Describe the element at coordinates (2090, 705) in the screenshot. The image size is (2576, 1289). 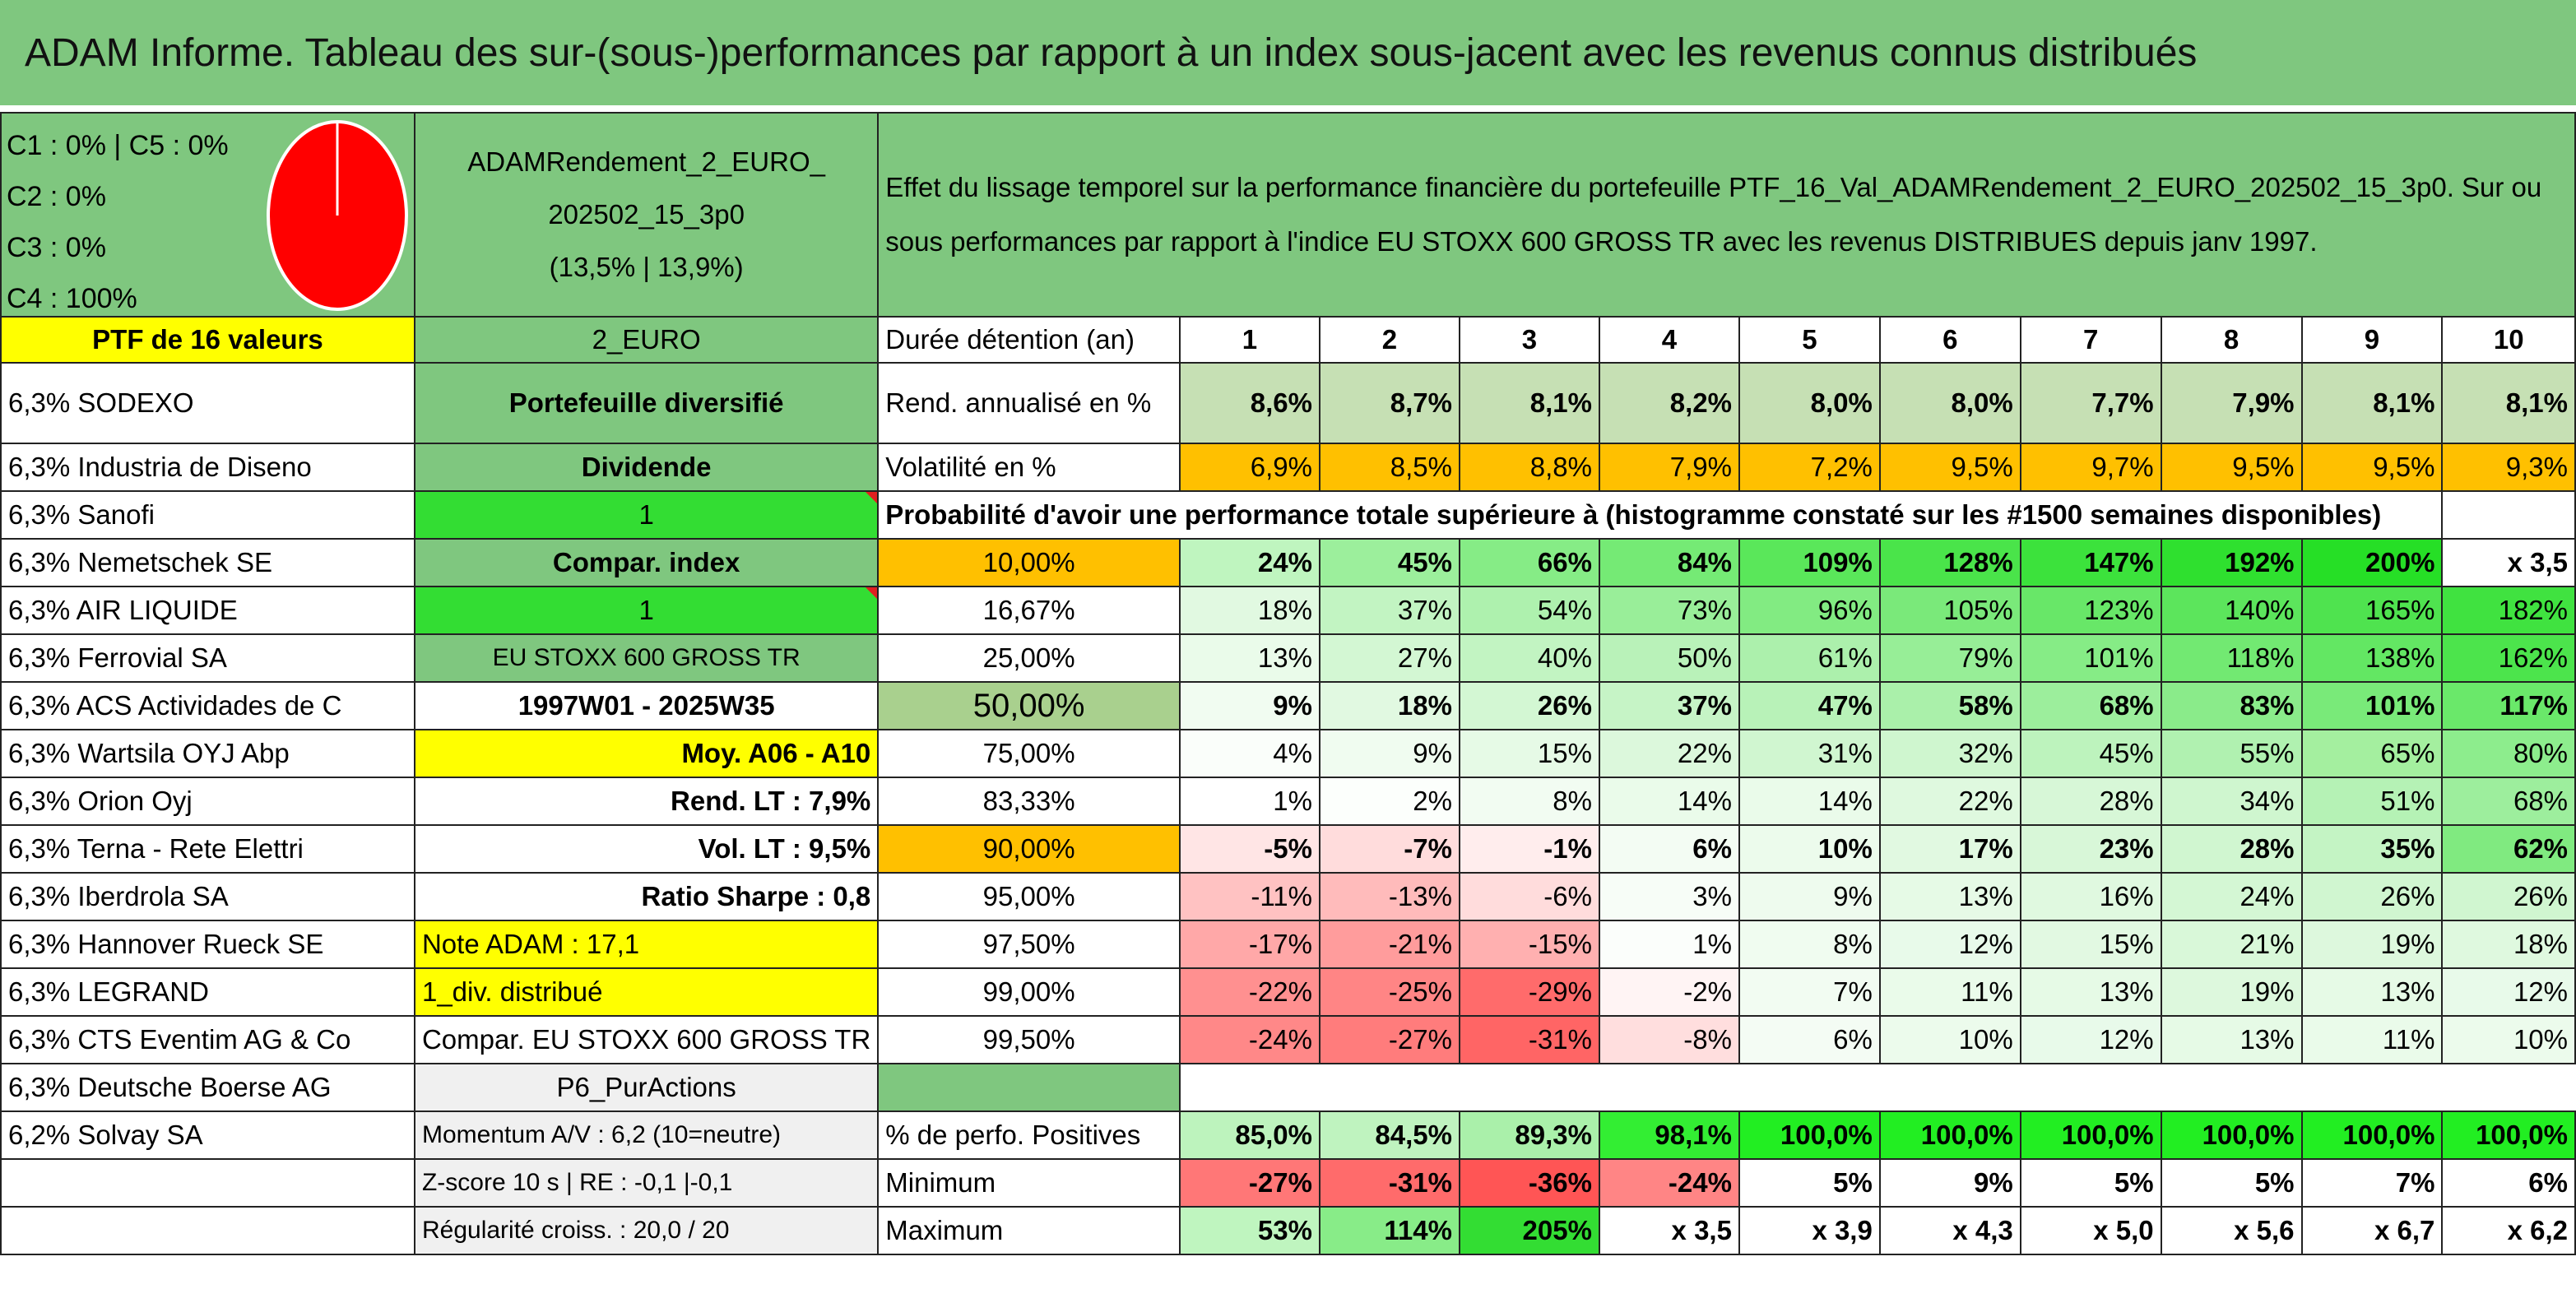
I see `probability-value: 68%` at that location.